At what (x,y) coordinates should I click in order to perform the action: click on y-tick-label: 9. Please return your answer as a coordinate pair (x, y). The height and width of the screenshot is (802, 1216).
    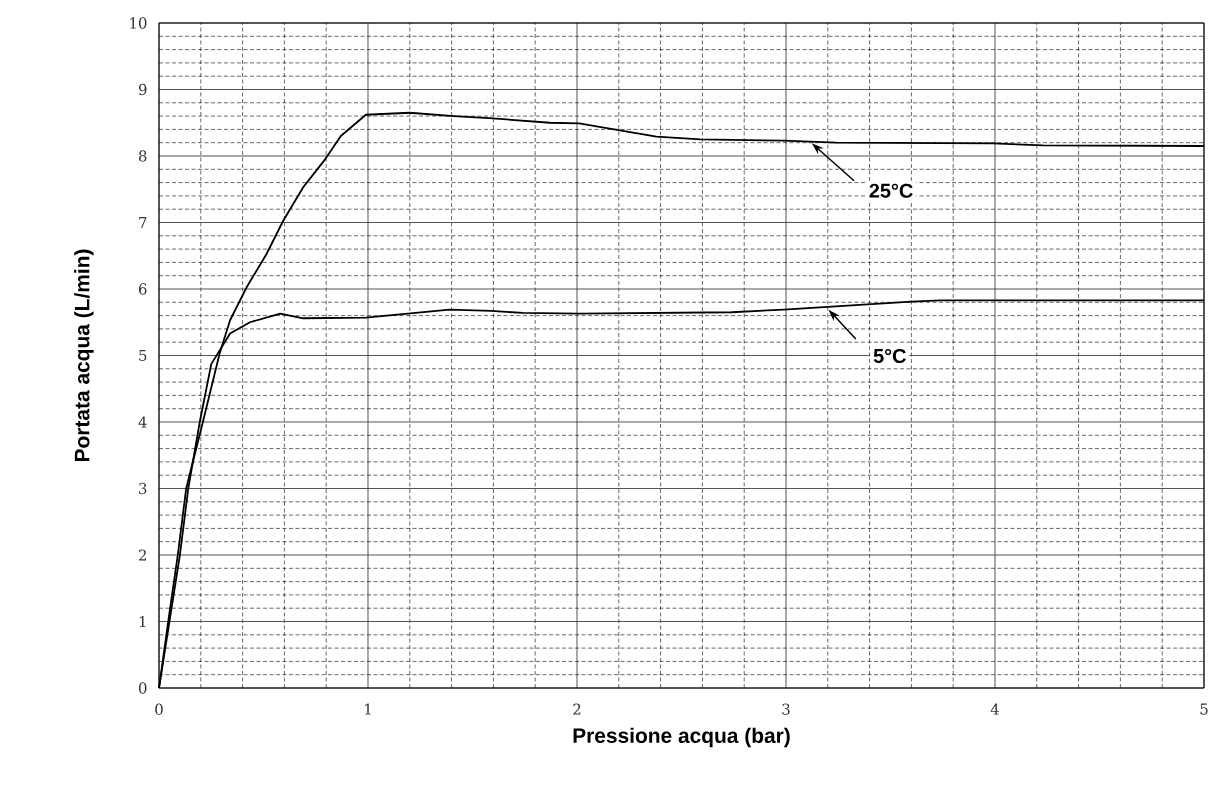
    Looking at the image, I should click on (142, 89).